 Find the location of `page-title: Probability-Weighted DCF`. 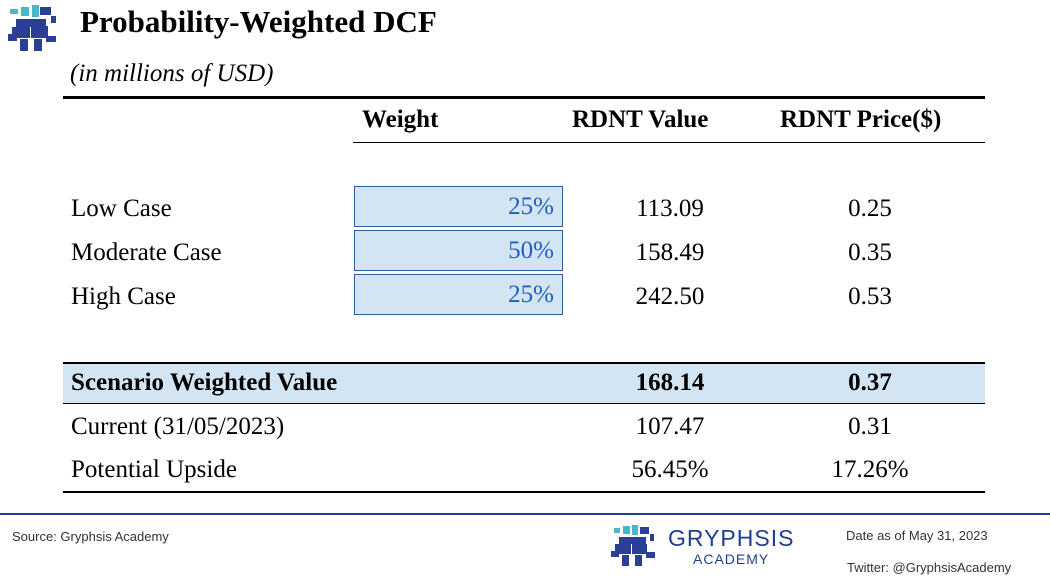

page-title: Probability-Weighted DCF is located at coordinates (258, 21).